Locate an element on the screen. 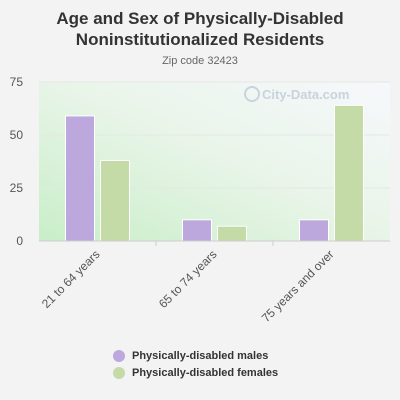 The image size is (400, 400). x-tick-label: 65 to 74 years is located at coordinates (188, 279).